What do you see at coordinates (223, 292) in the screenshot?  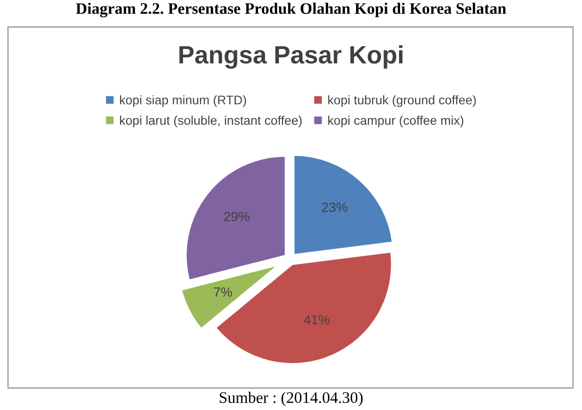 I see `data-label: 7%` at bounding box center [223, 292].